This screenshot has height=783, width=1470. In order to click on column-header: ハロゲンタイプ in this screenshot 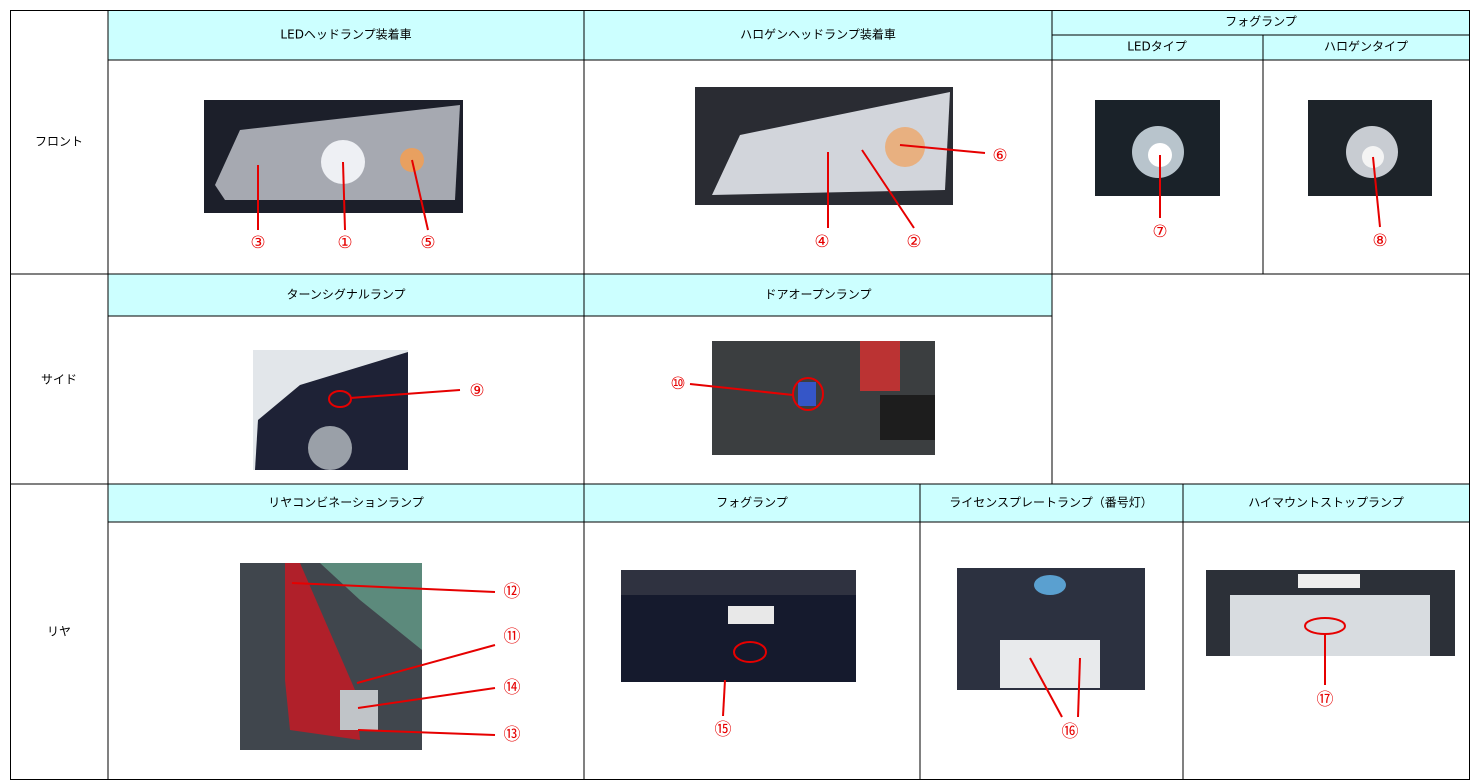, I will do `click(1366, 47)`.